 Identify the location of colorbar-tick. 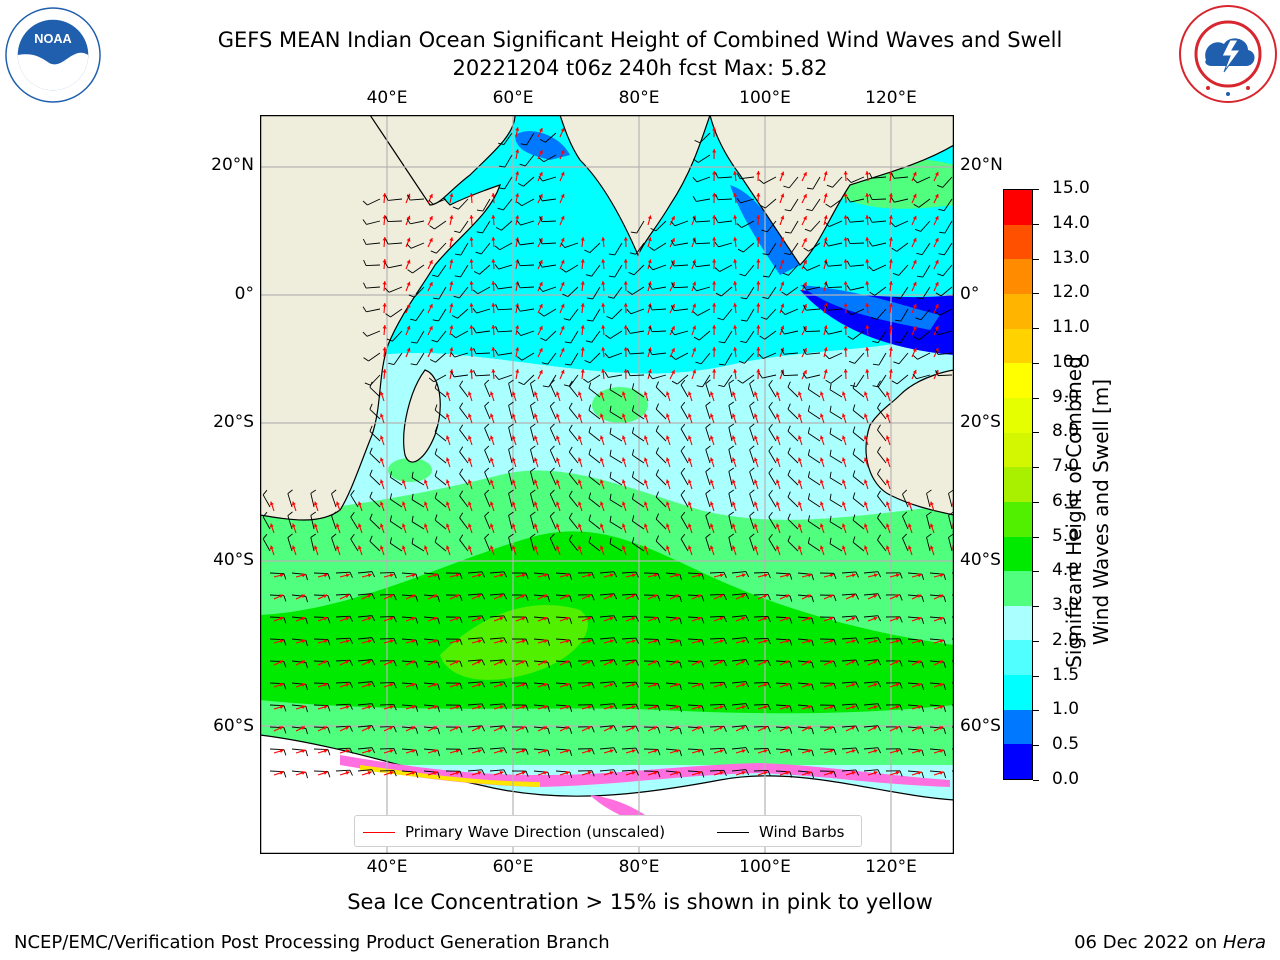
(1036, 259).